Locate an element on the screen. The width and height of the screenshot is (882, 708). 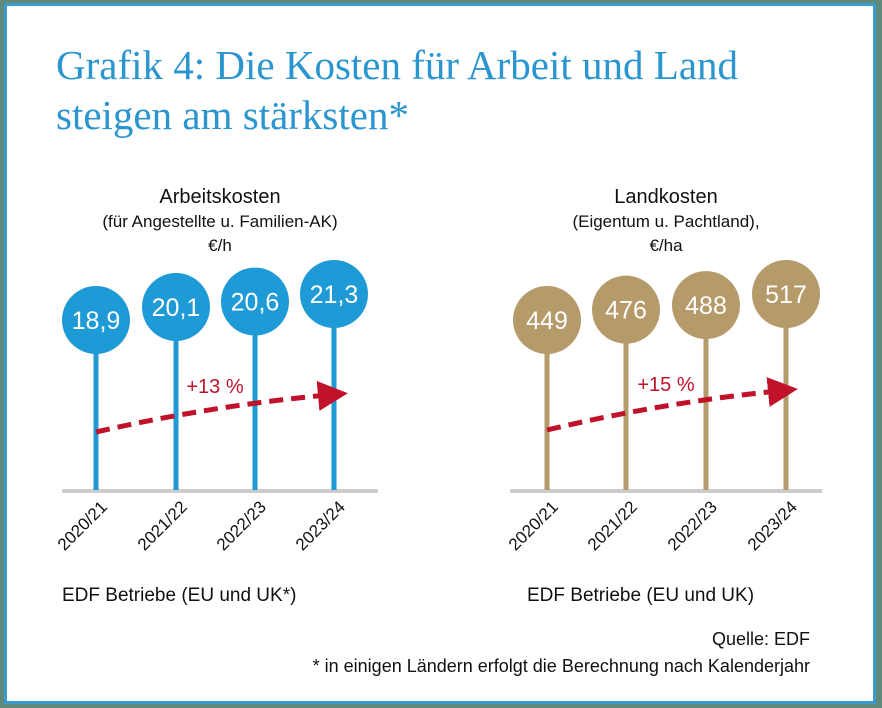
trend-label: +13 % is located at coordinates (214, 387).